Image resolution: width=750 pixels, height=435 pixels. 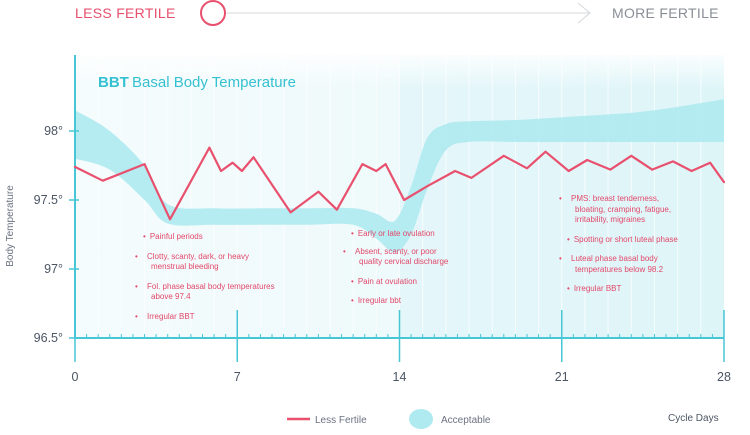 What do you see at coordinates (379, 300) in the screenshot?
I see `annotation-item: Irregular bbt` at bounding box center [379, 300].